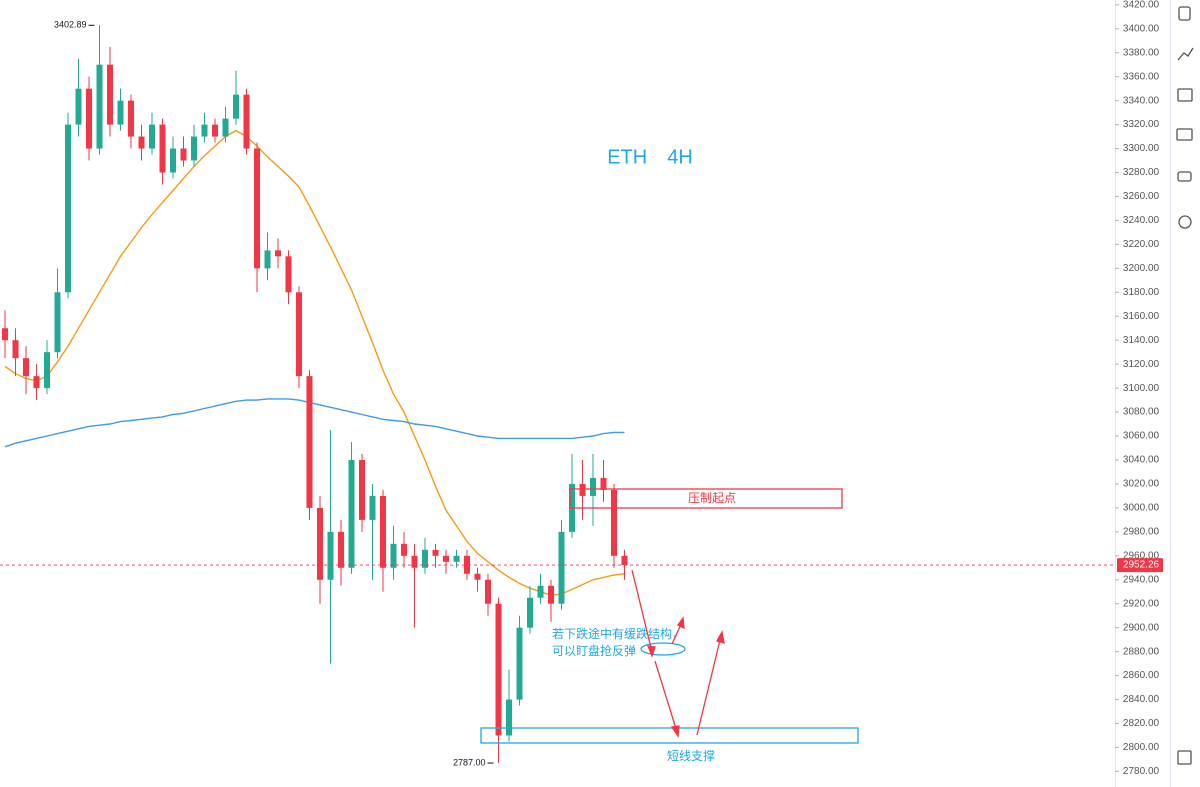 Image resolution: width=1200 pixels, height=787 pixels. What do you see at coordinates (1141, 244) in the screenshot?
I see `y-tick-label: 3220.00` at bounding box center [1141, 244].